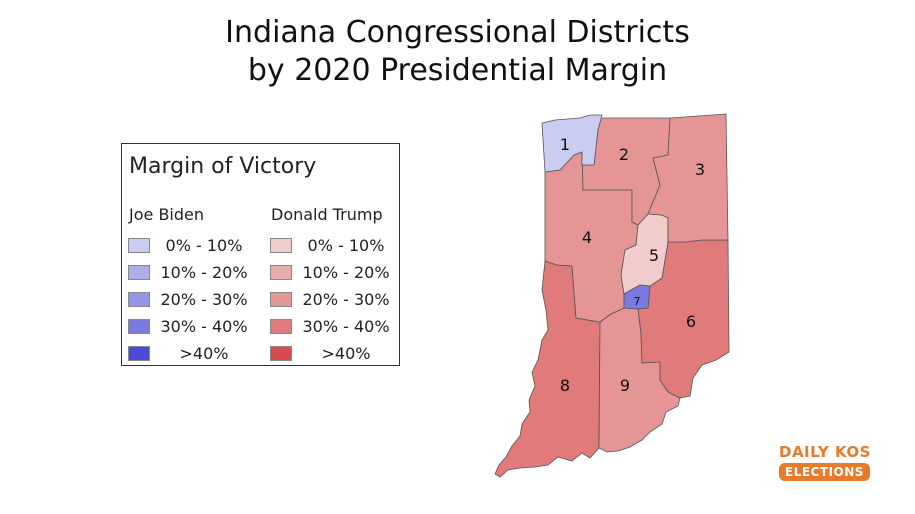  I want to click on biden-legend-row: 30% - 40%, so click(191, 326).